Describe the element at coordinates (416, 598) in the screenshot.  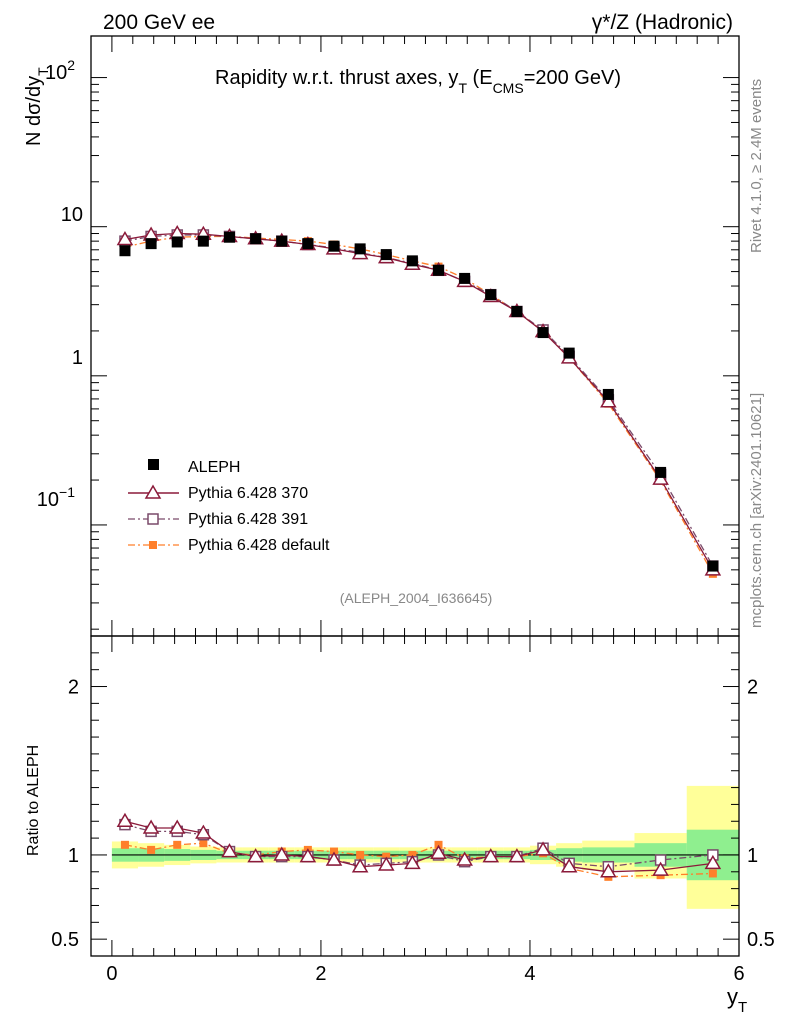
I see `analysis-watermark: (ALEPH_2004_I636645)` at that location.